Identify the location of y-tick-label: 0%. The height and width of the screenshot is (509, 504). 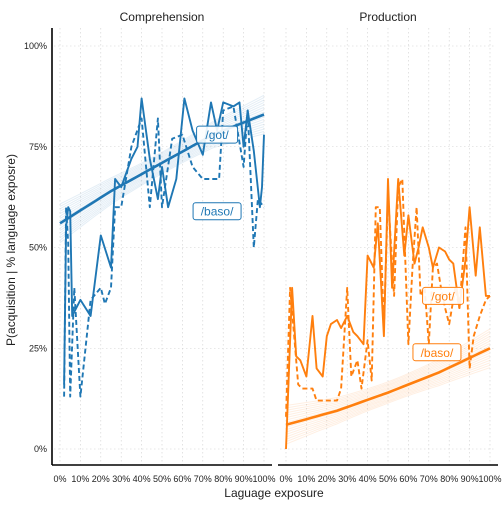
(40, 449).